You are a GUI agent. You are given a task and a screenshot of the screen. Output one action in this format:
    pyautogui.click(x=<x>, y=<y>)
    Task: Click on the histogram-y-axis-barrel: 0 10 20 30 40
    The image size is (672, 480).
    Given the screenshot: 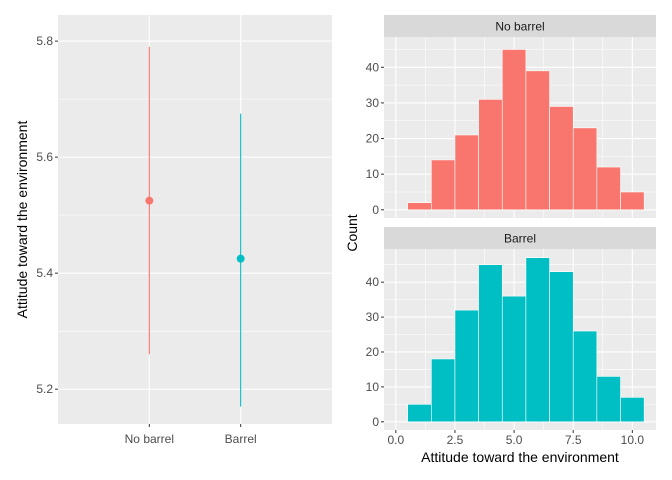 What is the action you would take?
    pyautogui.click(x=375, y=352)
    